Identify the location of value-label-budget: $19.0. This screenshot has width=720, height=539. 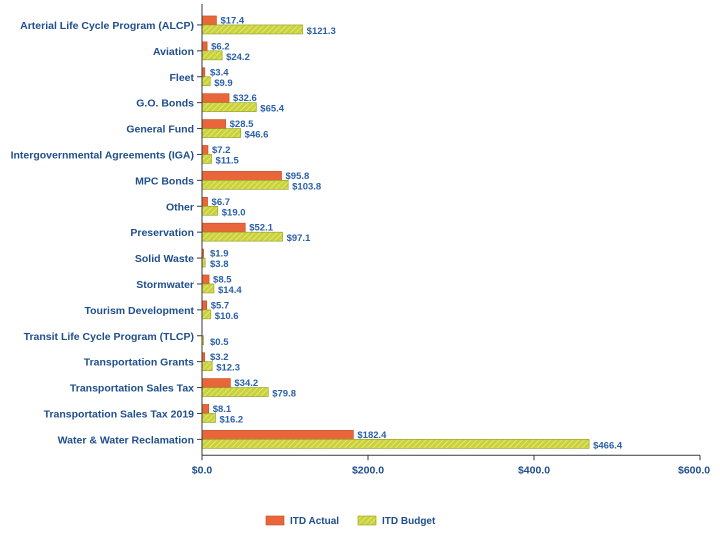
(234, 212).